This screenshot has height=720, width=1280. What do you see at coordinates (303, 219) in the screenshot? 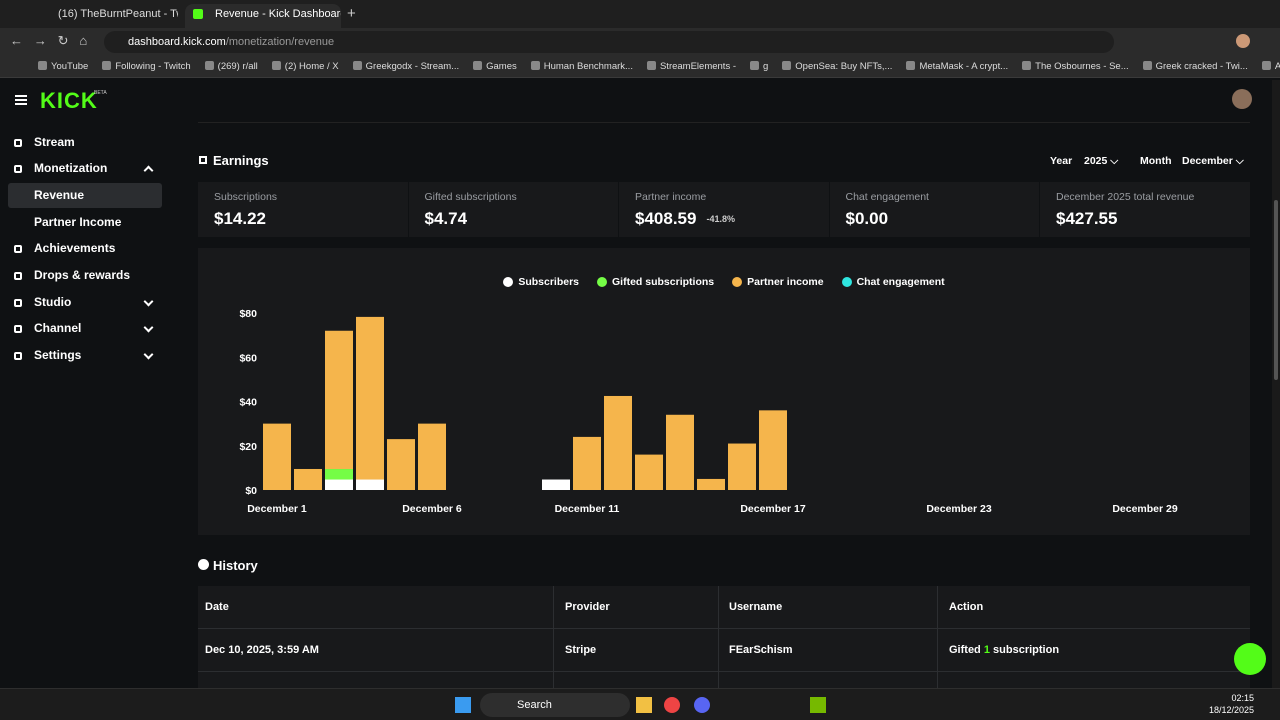
I see `stat-value: $14.22` at bounding box center [303, 219].